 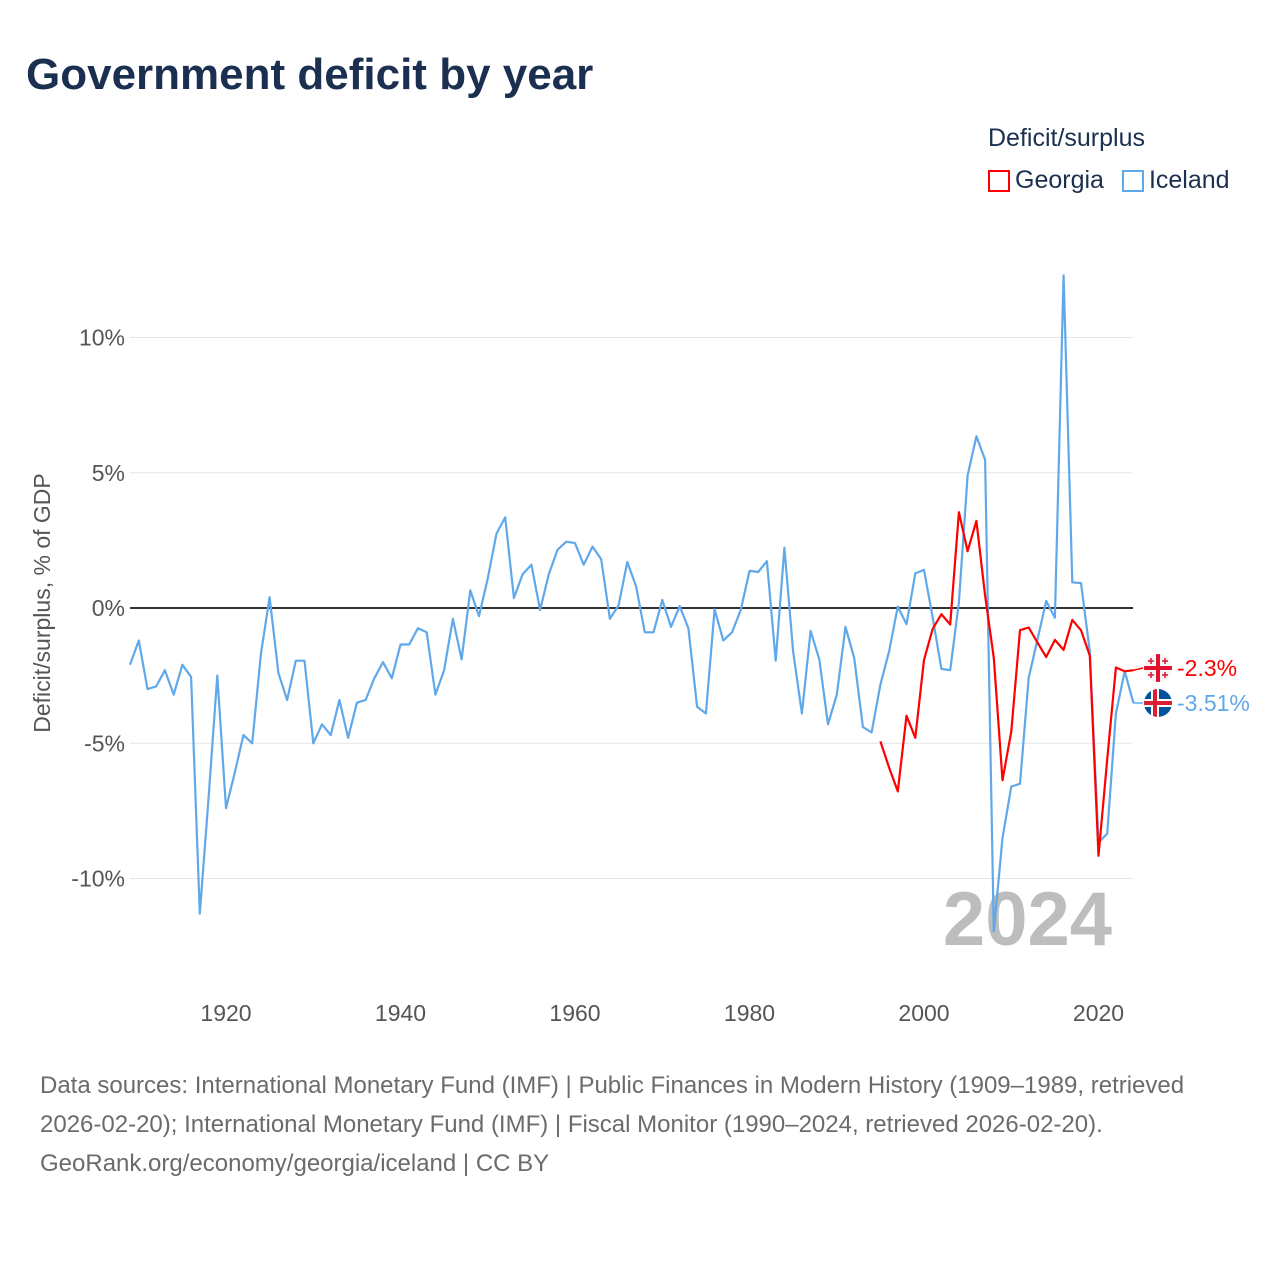 What do you see at coordinates (1191, 685) in the screenshot?
I see `end-labels: -2.3% -3.51%` at bounding box center [1191, 685].